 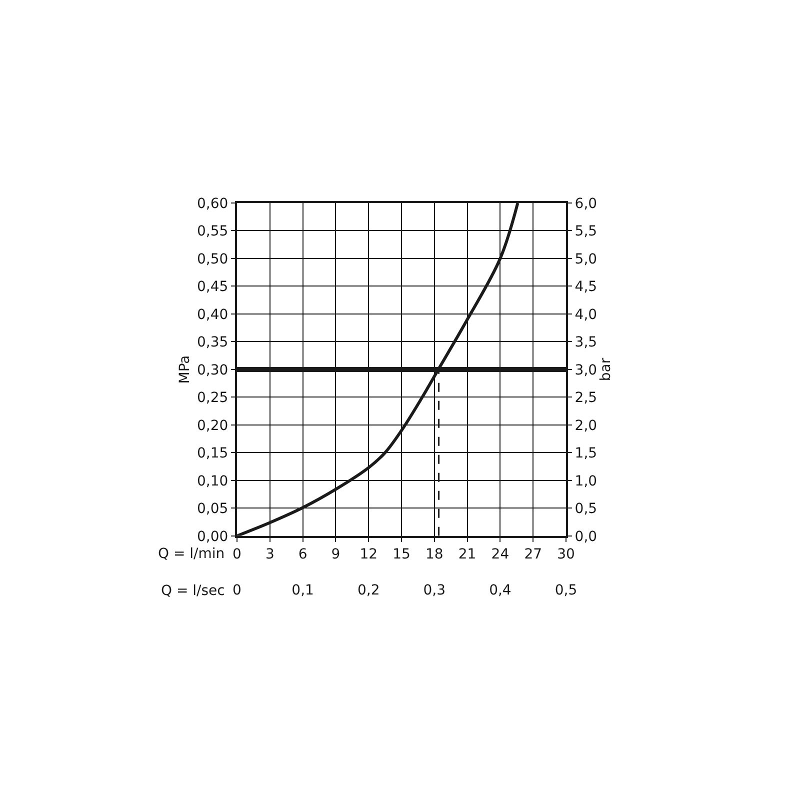 I want to click on x2-tick-label: 0,4, so click(x=500, y=590).